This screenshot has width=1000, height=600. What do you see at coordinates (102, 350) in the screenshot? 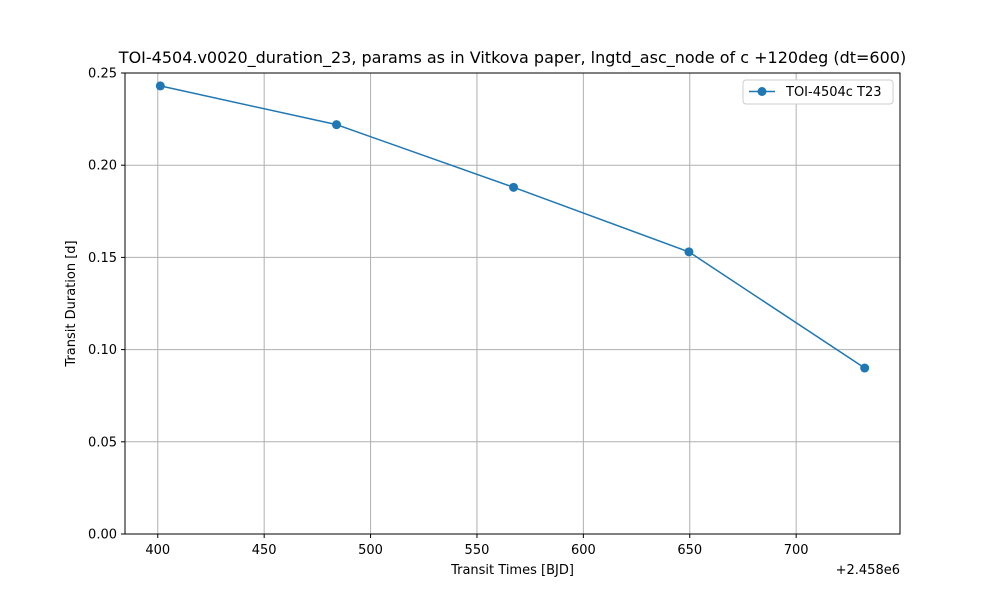
I see `y-tick-label: 0.10` at bounding box center [102, 350].